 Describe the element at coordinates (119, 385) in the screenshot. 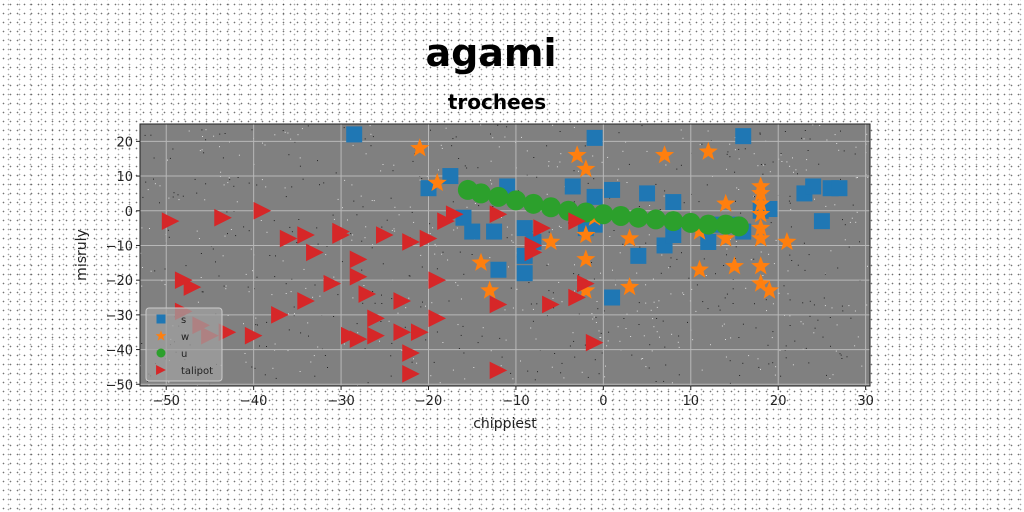

I see `y-tick-label: −50` at that location.